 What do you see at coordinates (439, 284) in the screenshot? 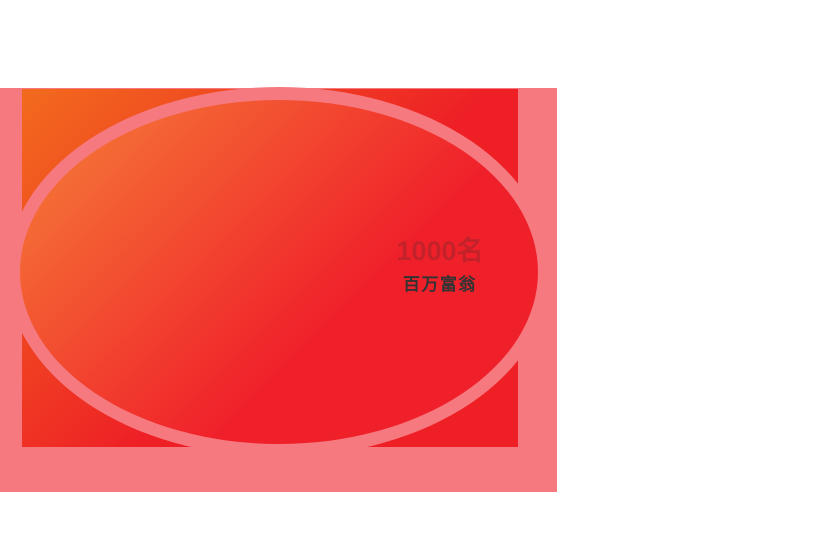
I see `winner-label-text: 百万富翁` at bounding box center [439, 284].